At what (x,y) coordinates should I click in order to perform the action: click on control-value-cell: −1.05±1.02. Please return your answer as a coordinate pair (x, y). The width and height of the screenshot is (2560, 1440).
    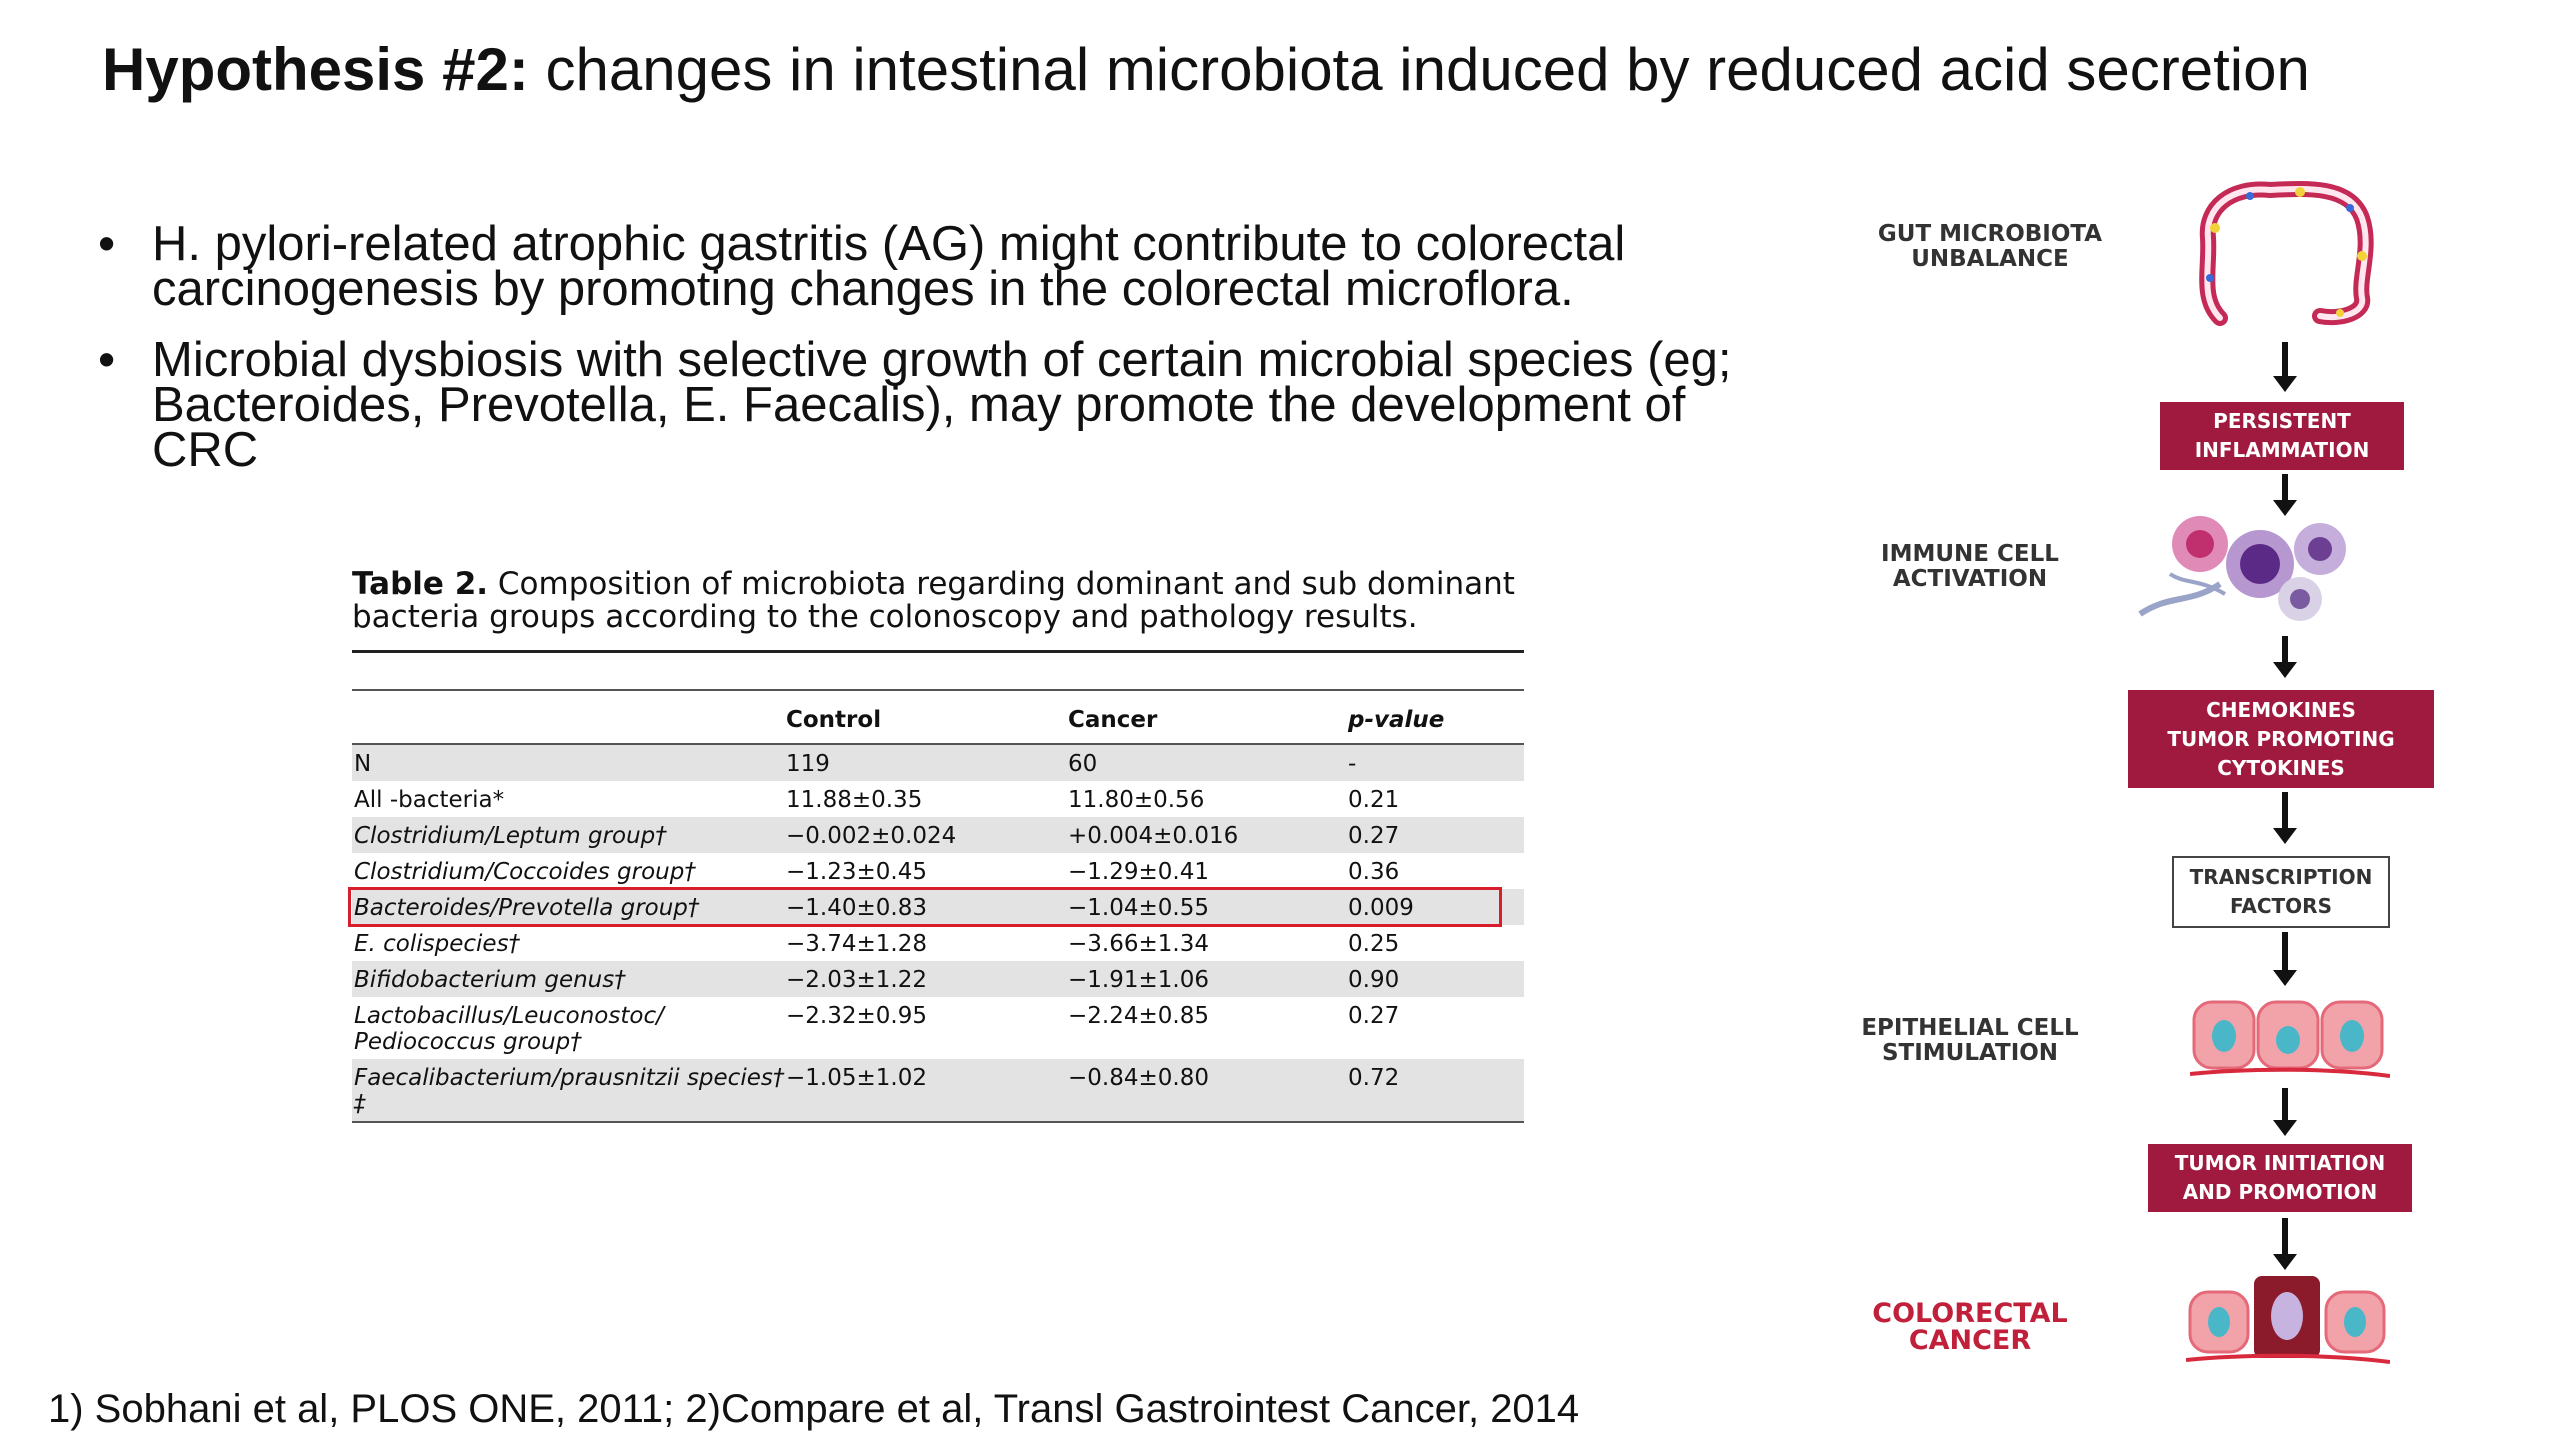
    Looking at the image, I should click on (856, 1078).